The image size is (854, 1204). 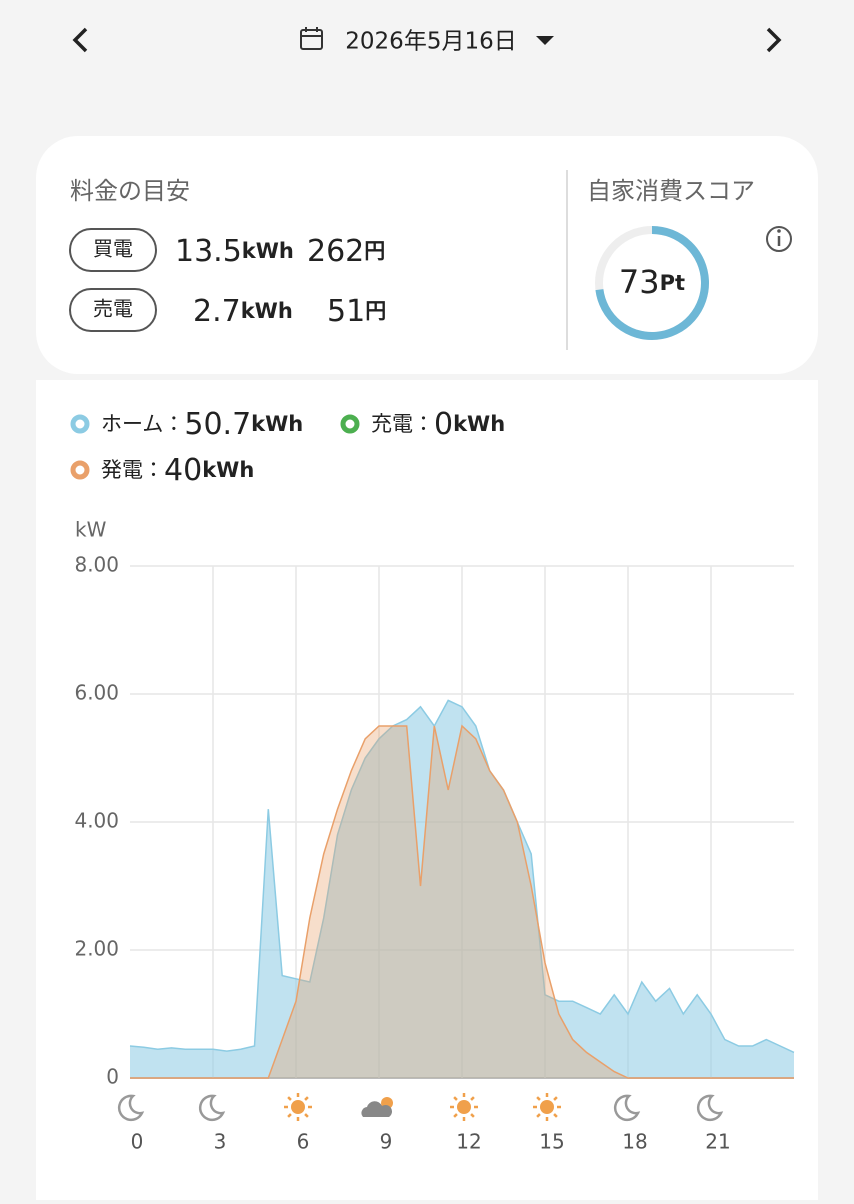 I want to click on pill-label: 売電, so click(x=113, y=309).